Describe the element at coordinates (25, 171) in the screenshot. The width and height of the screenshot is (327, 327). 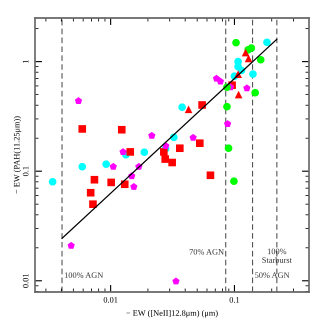
I see `y-tick-label: 0.1` at that location.